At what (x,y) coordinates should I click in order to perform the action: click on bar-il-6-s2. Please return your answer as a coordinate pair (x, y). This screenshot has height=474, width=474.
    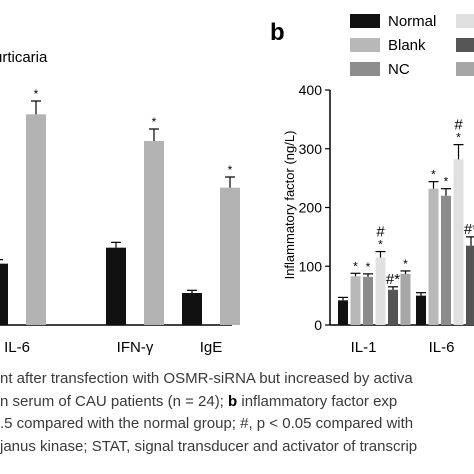
    Looking at the image, I should click on (446, 260).